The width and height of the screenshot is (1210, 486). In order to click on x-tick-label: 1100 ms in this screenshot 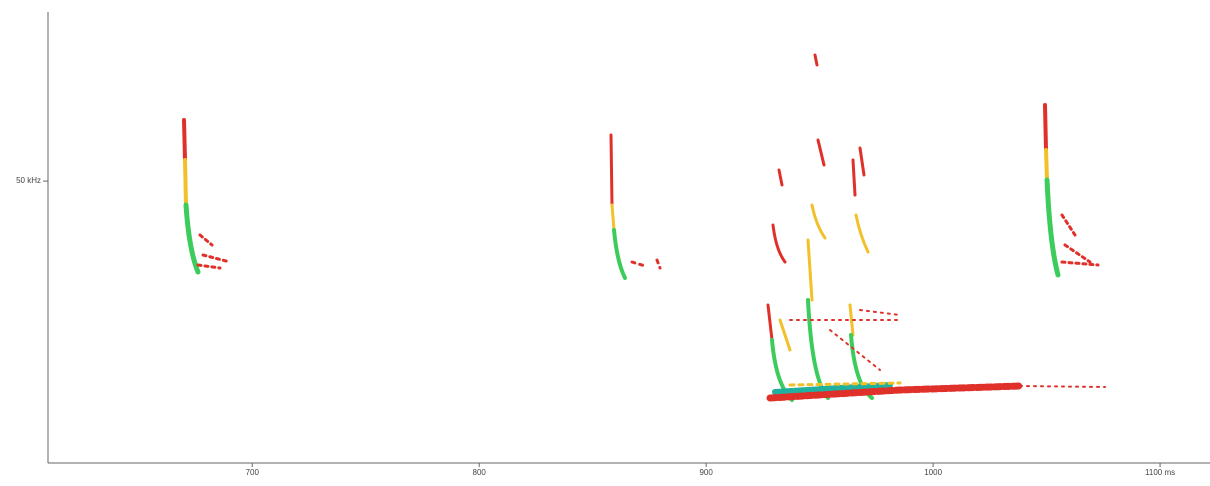, I will do `click(1160, 472)`.